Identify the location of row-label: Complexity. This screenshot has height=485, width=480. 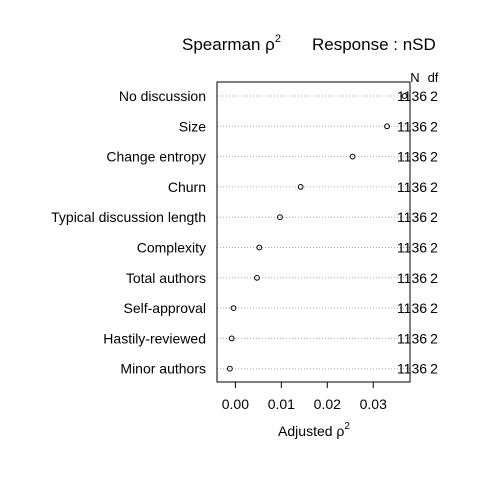
(171, 248).